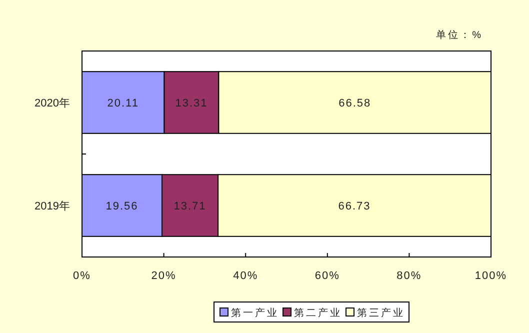 This screenshot has width=529, height=333. I want to click on x-tick-label: 80%, so click(409, 276).